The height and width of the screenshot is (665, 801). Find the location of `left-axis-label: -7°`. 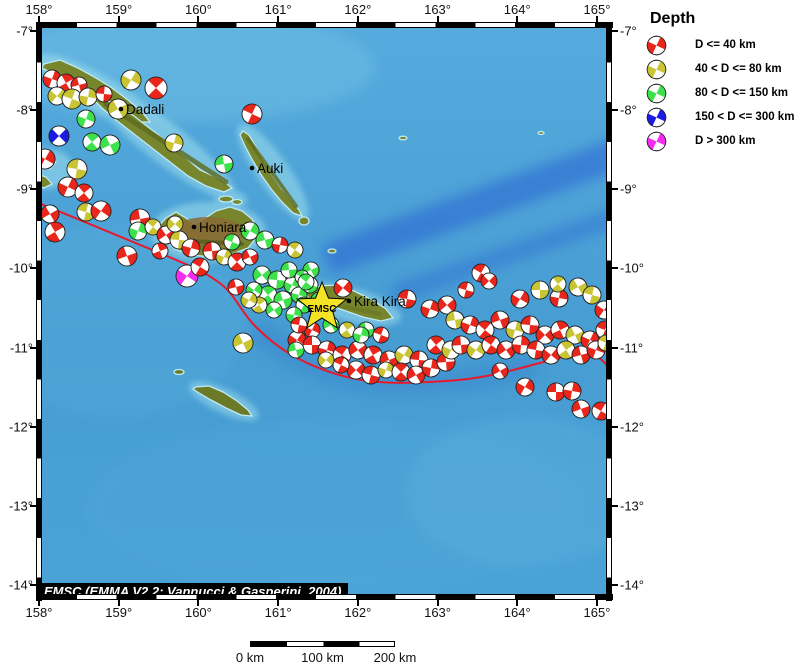

left-axis-label: -7° is located at coordinates (24, 31).